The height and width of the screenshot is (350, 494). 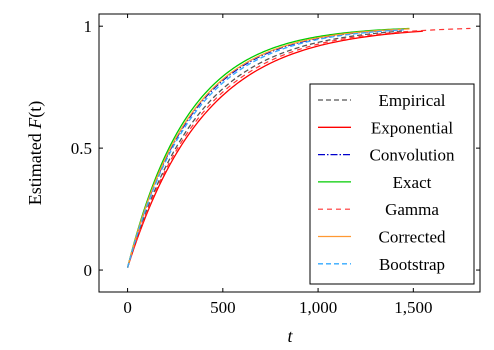 What do you see at coordinates (412, 182) in the screenshot?
I see `legend-label: Exact` at bounding box center [412, 182].